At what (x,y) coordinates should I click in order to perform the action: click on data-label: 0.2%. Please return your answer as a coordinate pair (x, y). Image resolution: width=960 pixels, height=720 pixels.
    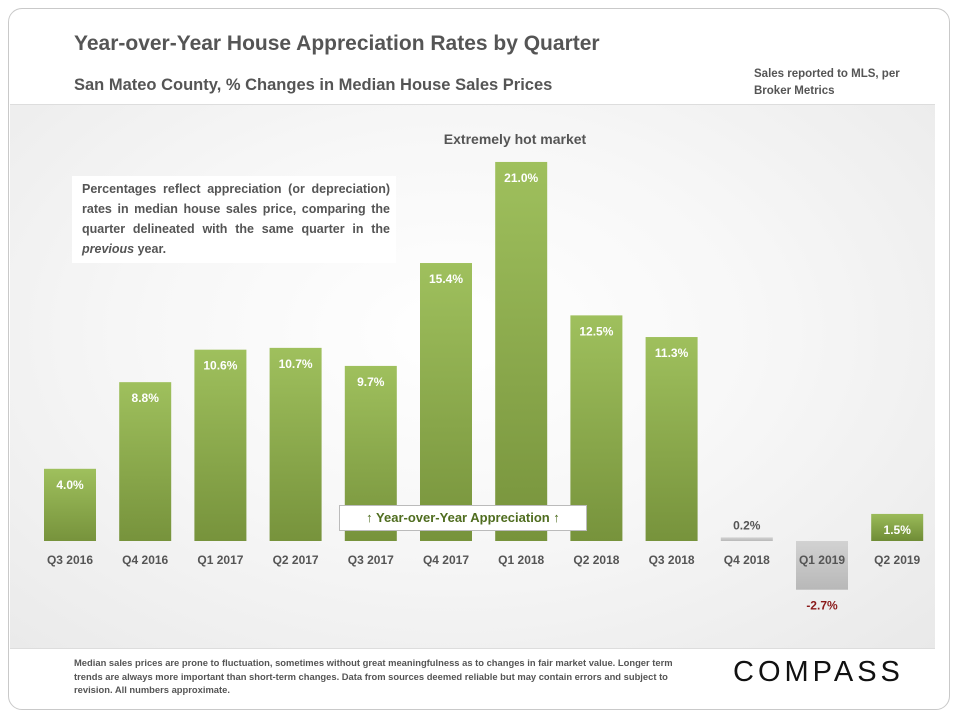
    Looking at the image, I should click on (747, 525).